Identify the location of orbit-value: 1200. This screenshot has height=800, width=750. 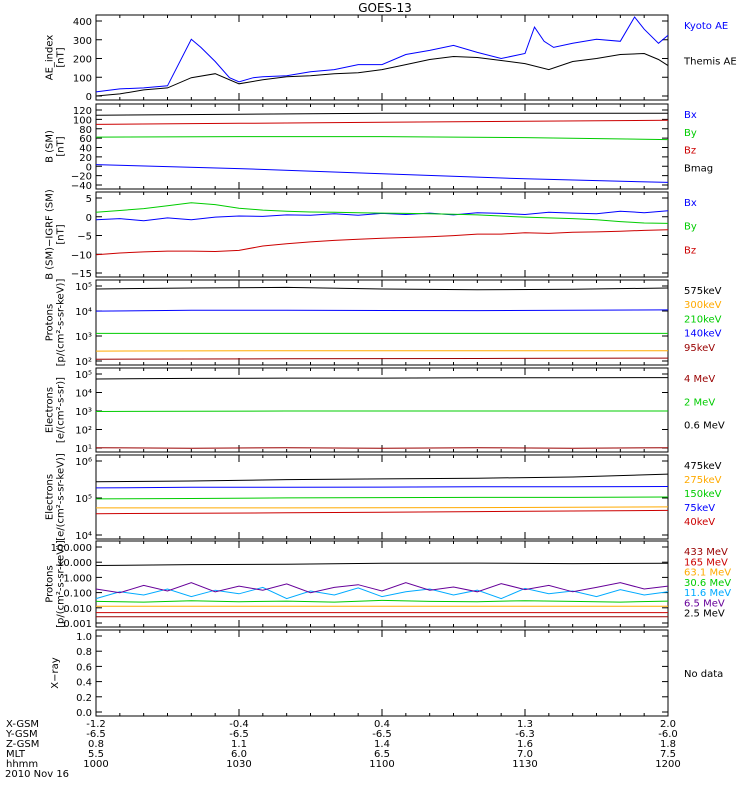
(667, 764).